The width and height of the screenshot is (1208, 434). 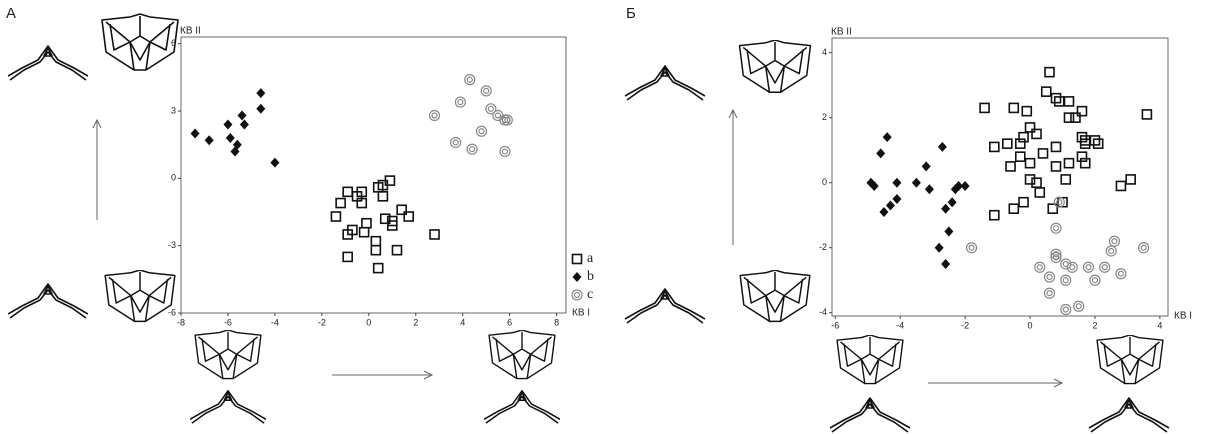 What do you see at coordinates (173, 110) in the screenshot?
I see `y-tick-label: 3` at bounding box center [173, 110].